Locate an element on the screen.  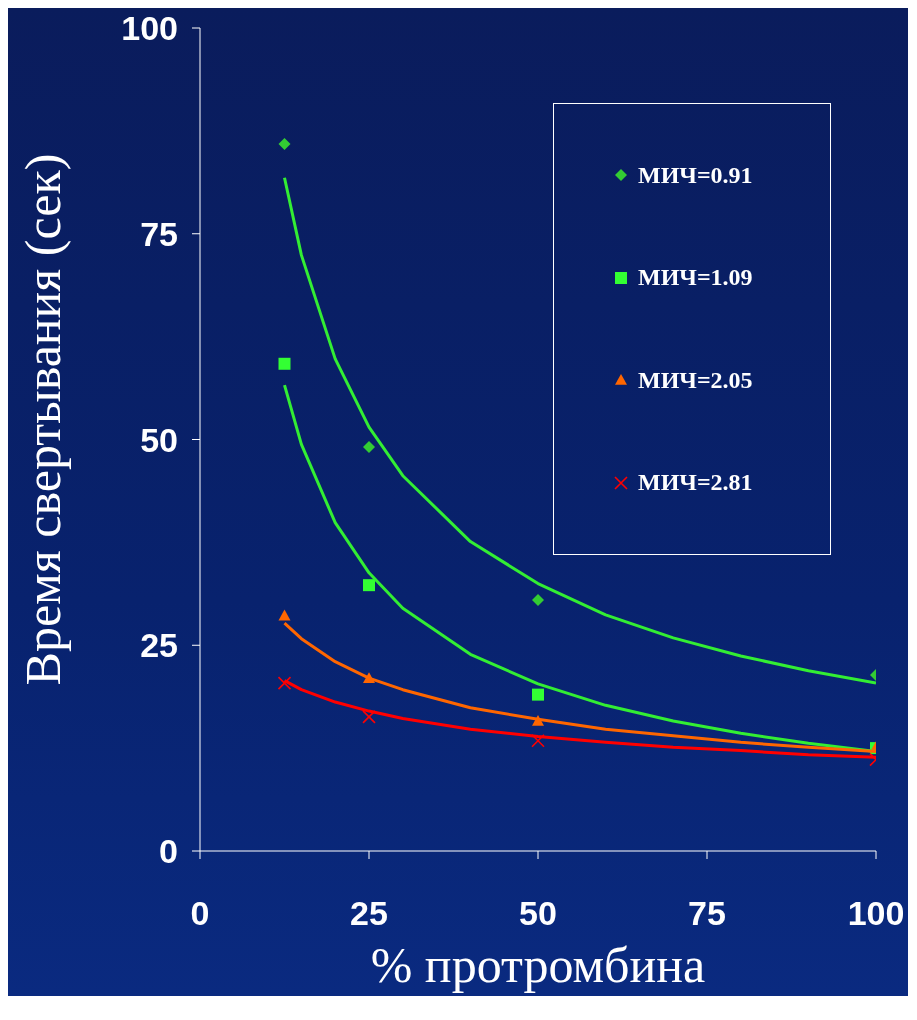
x-axis-title: % протромбина is located at coordinates (538, 965).